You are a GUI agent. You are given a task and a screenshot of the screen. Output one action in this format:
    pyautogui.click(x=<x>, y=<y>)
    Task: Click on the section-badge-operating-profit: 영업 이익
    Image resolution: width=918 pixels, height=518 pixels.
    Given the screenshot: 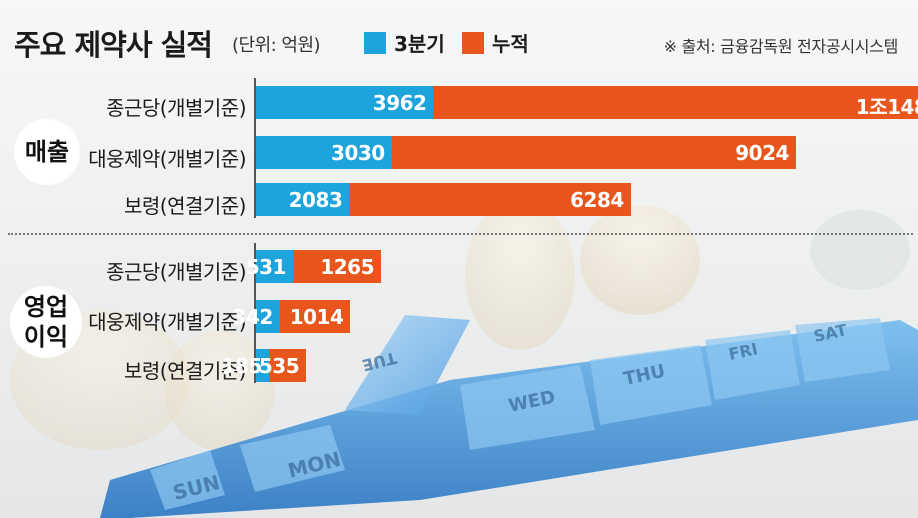 What is the action you would take?
    pyautogui.click(x=46, y=322)
    